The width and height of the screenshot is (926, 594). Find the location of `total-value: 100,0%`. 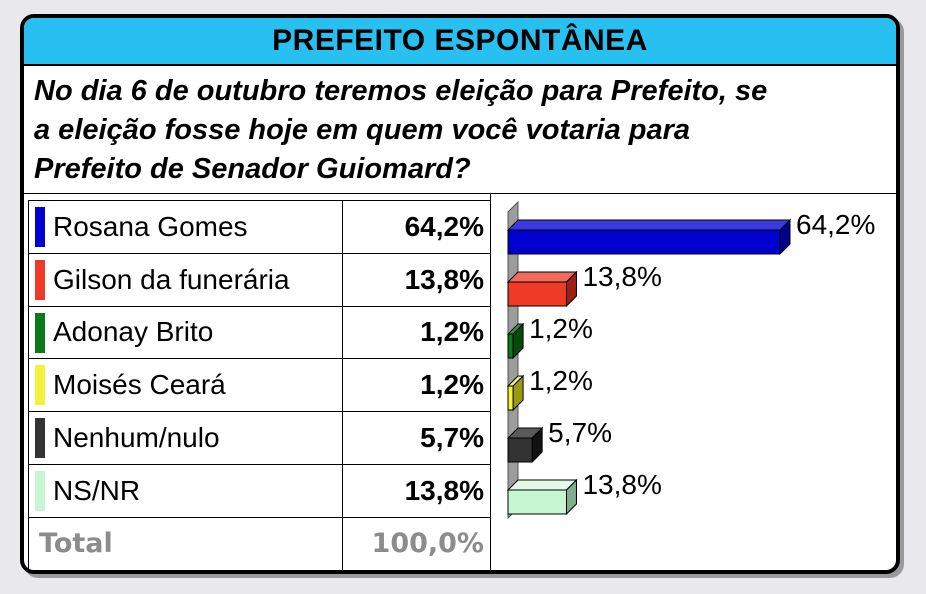

total-value: 100,0% is located at coordinates (416, 543).